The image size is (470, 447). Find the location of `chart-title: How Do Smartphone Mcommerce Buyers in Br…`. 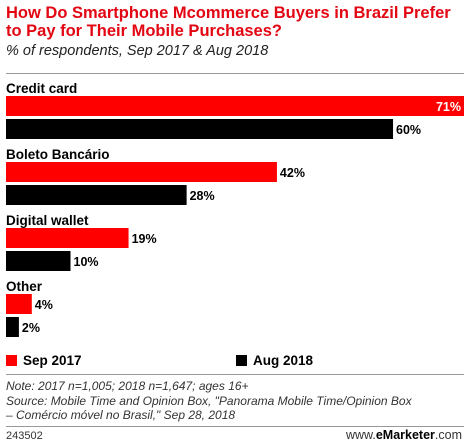

chart-title: How Do Smartphone Mcommerce Buyers in Br… is located at coordinates (228, 22).